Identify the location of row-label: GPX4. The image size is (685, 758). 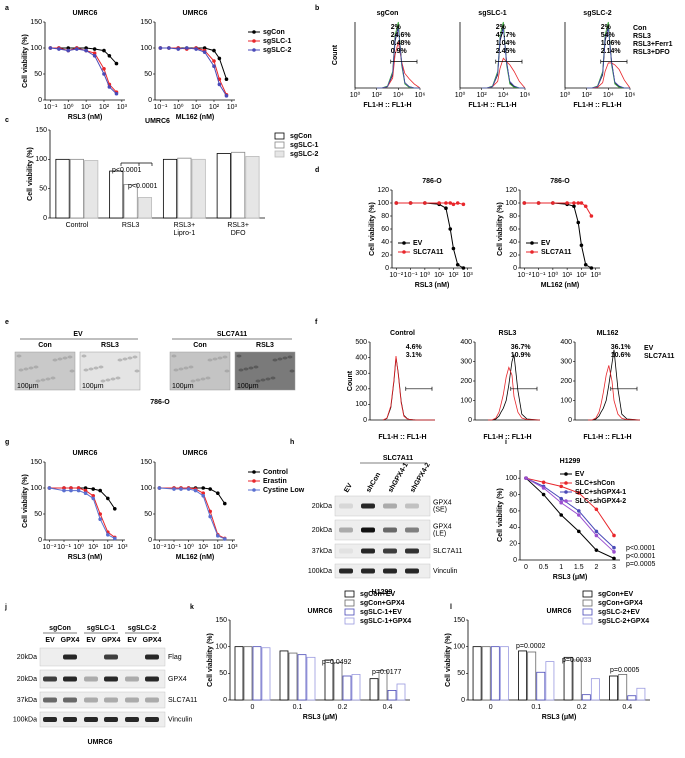
(442, 526).